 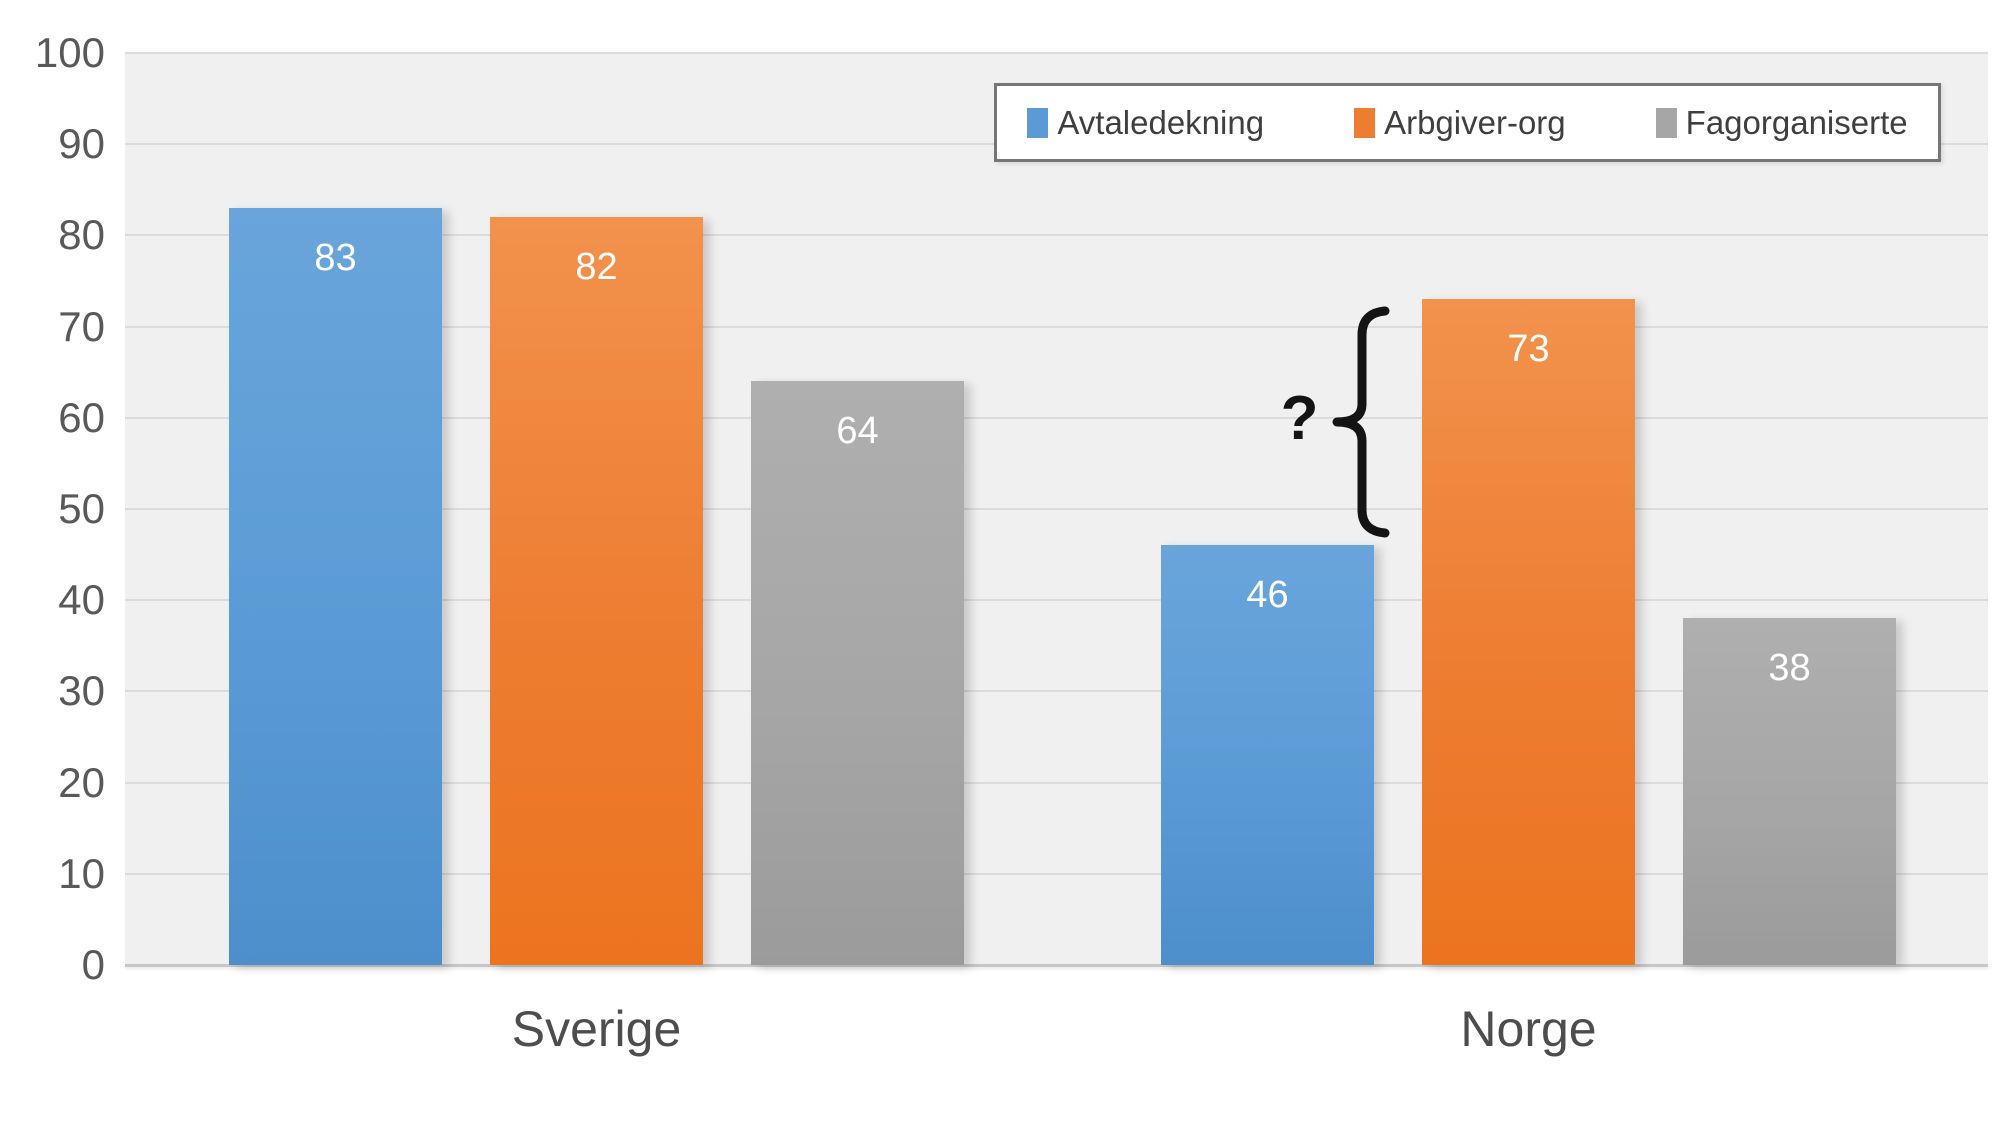 What do you see at coordinates (1789, 791) in the screenshot?
I see `bar-norge-fagorganiserte` at bounding box center [1789, 791].